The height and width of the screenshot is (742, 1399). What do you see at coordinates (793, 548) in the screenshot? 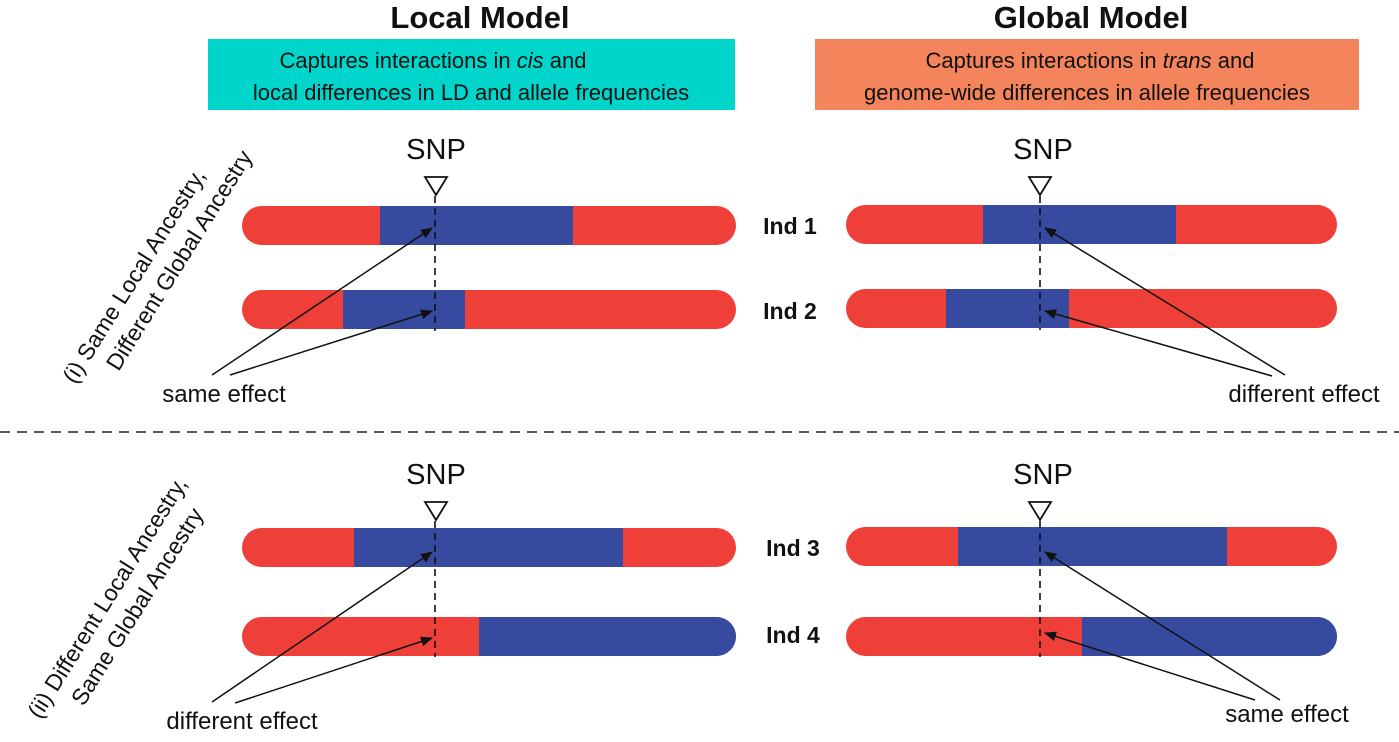
I see `ind-label-3: Ind 3` at bounding box center [793, 548].